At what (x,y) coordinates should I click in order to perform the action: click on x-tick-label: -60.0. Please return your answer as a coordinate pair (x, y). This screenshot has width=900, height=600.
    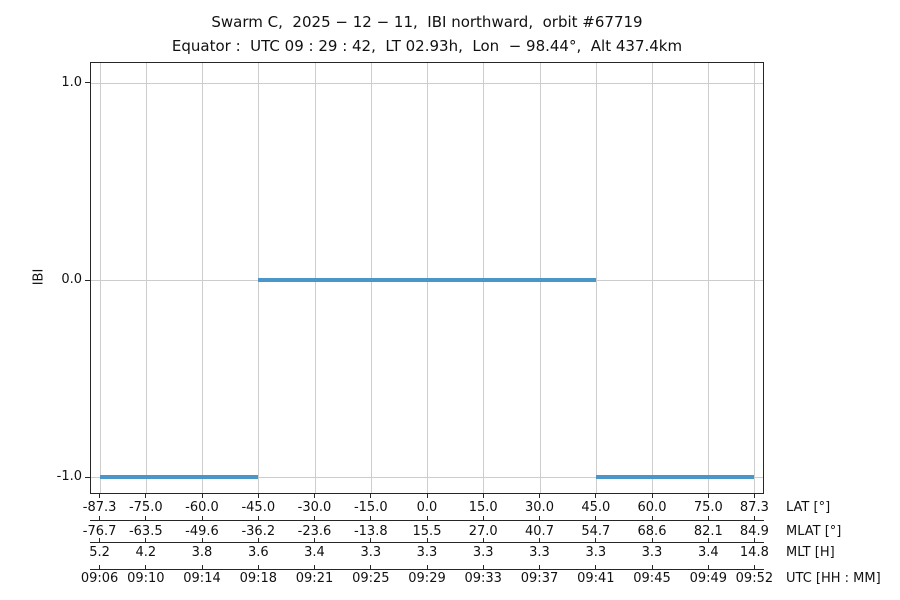
    Looking at the image, I should click on (202, 507).